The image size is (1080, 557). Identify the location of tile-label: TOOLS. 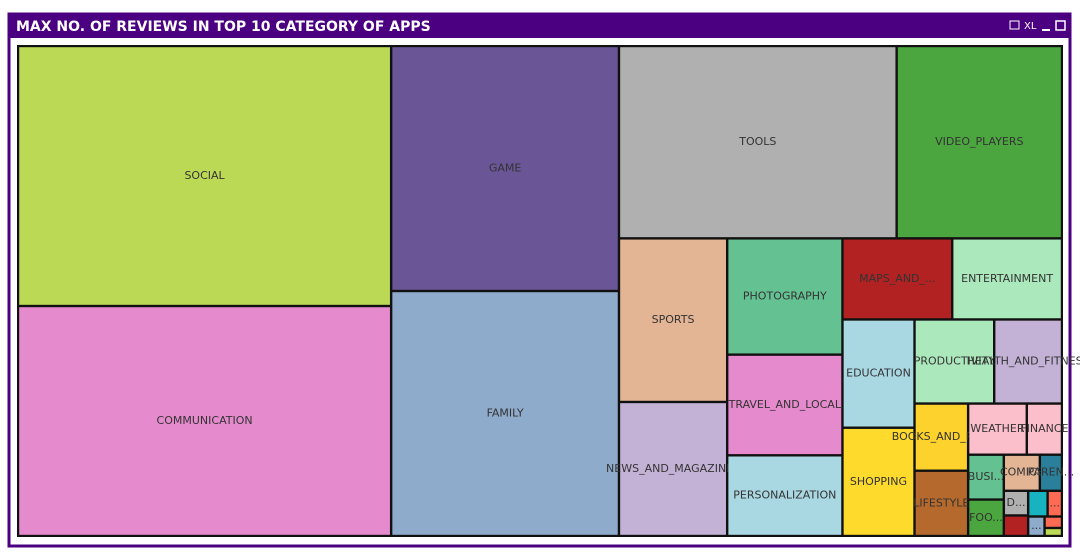
(757, 141).